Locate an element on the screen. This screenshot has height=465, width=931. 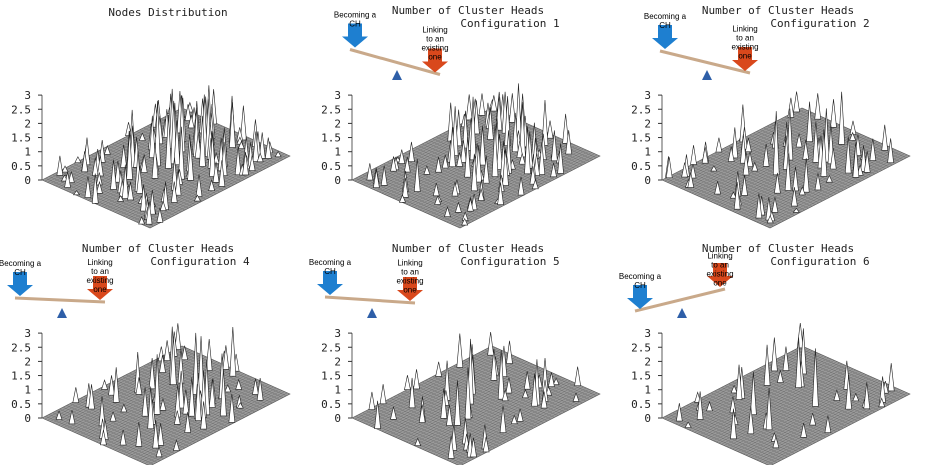
z-tick-label: 2 is located at coordinates (27, 361).